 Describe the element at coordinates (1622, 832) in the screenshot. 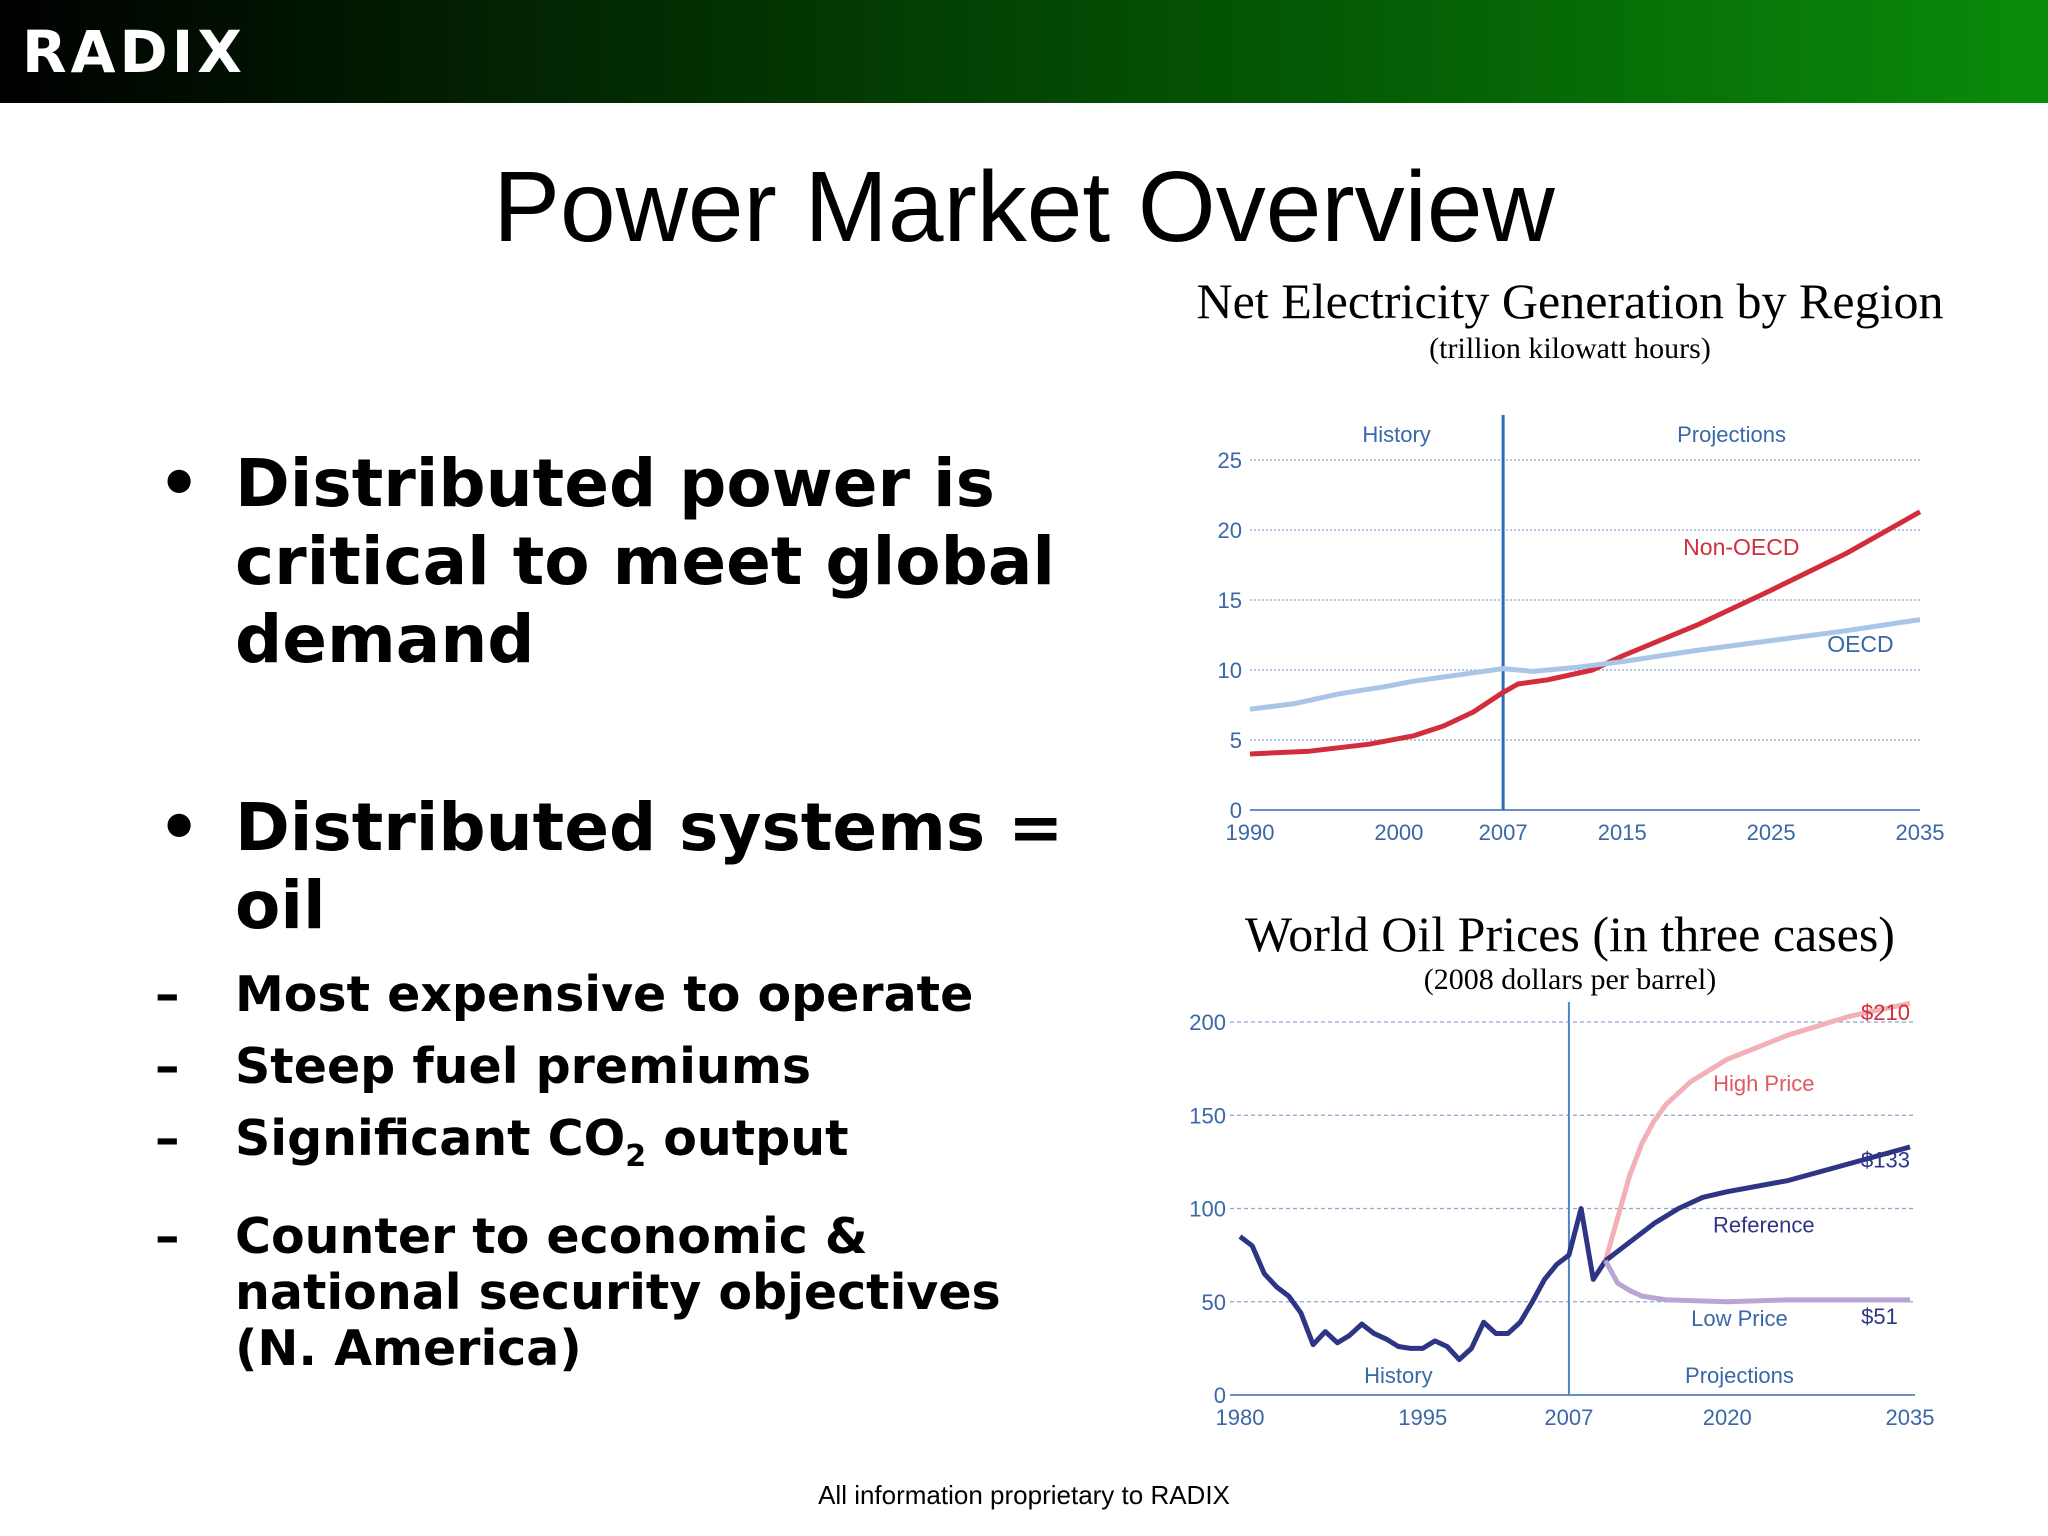

I see `x-tick-label: 2015` at that location.